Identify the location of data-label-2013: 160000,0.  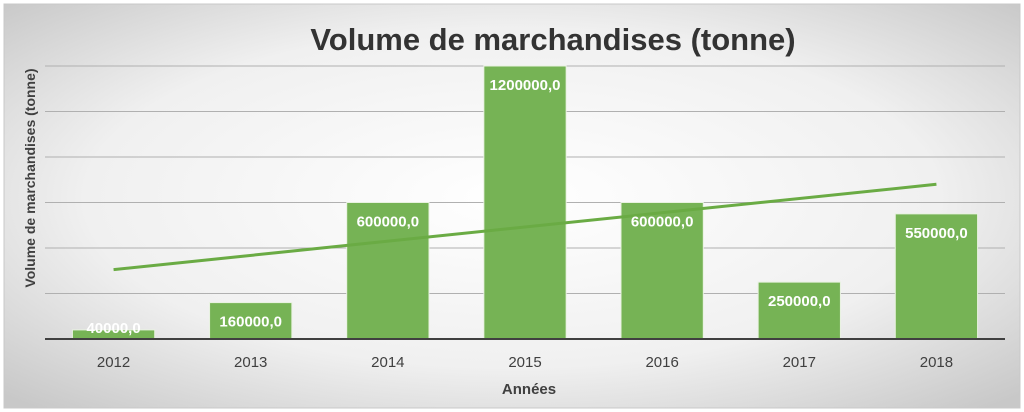
(250, 322).